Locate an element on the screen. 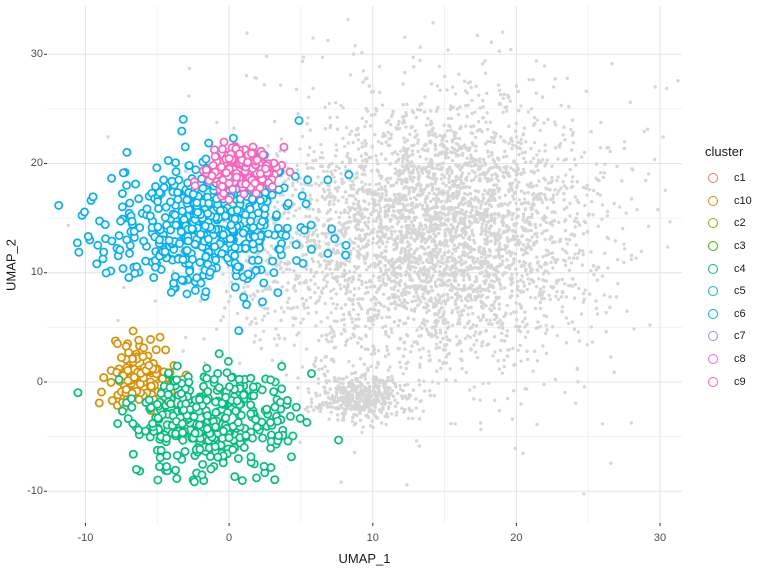 The image size is (768, 576). legend-item-label: c8 is located at coordinates (740, 359).